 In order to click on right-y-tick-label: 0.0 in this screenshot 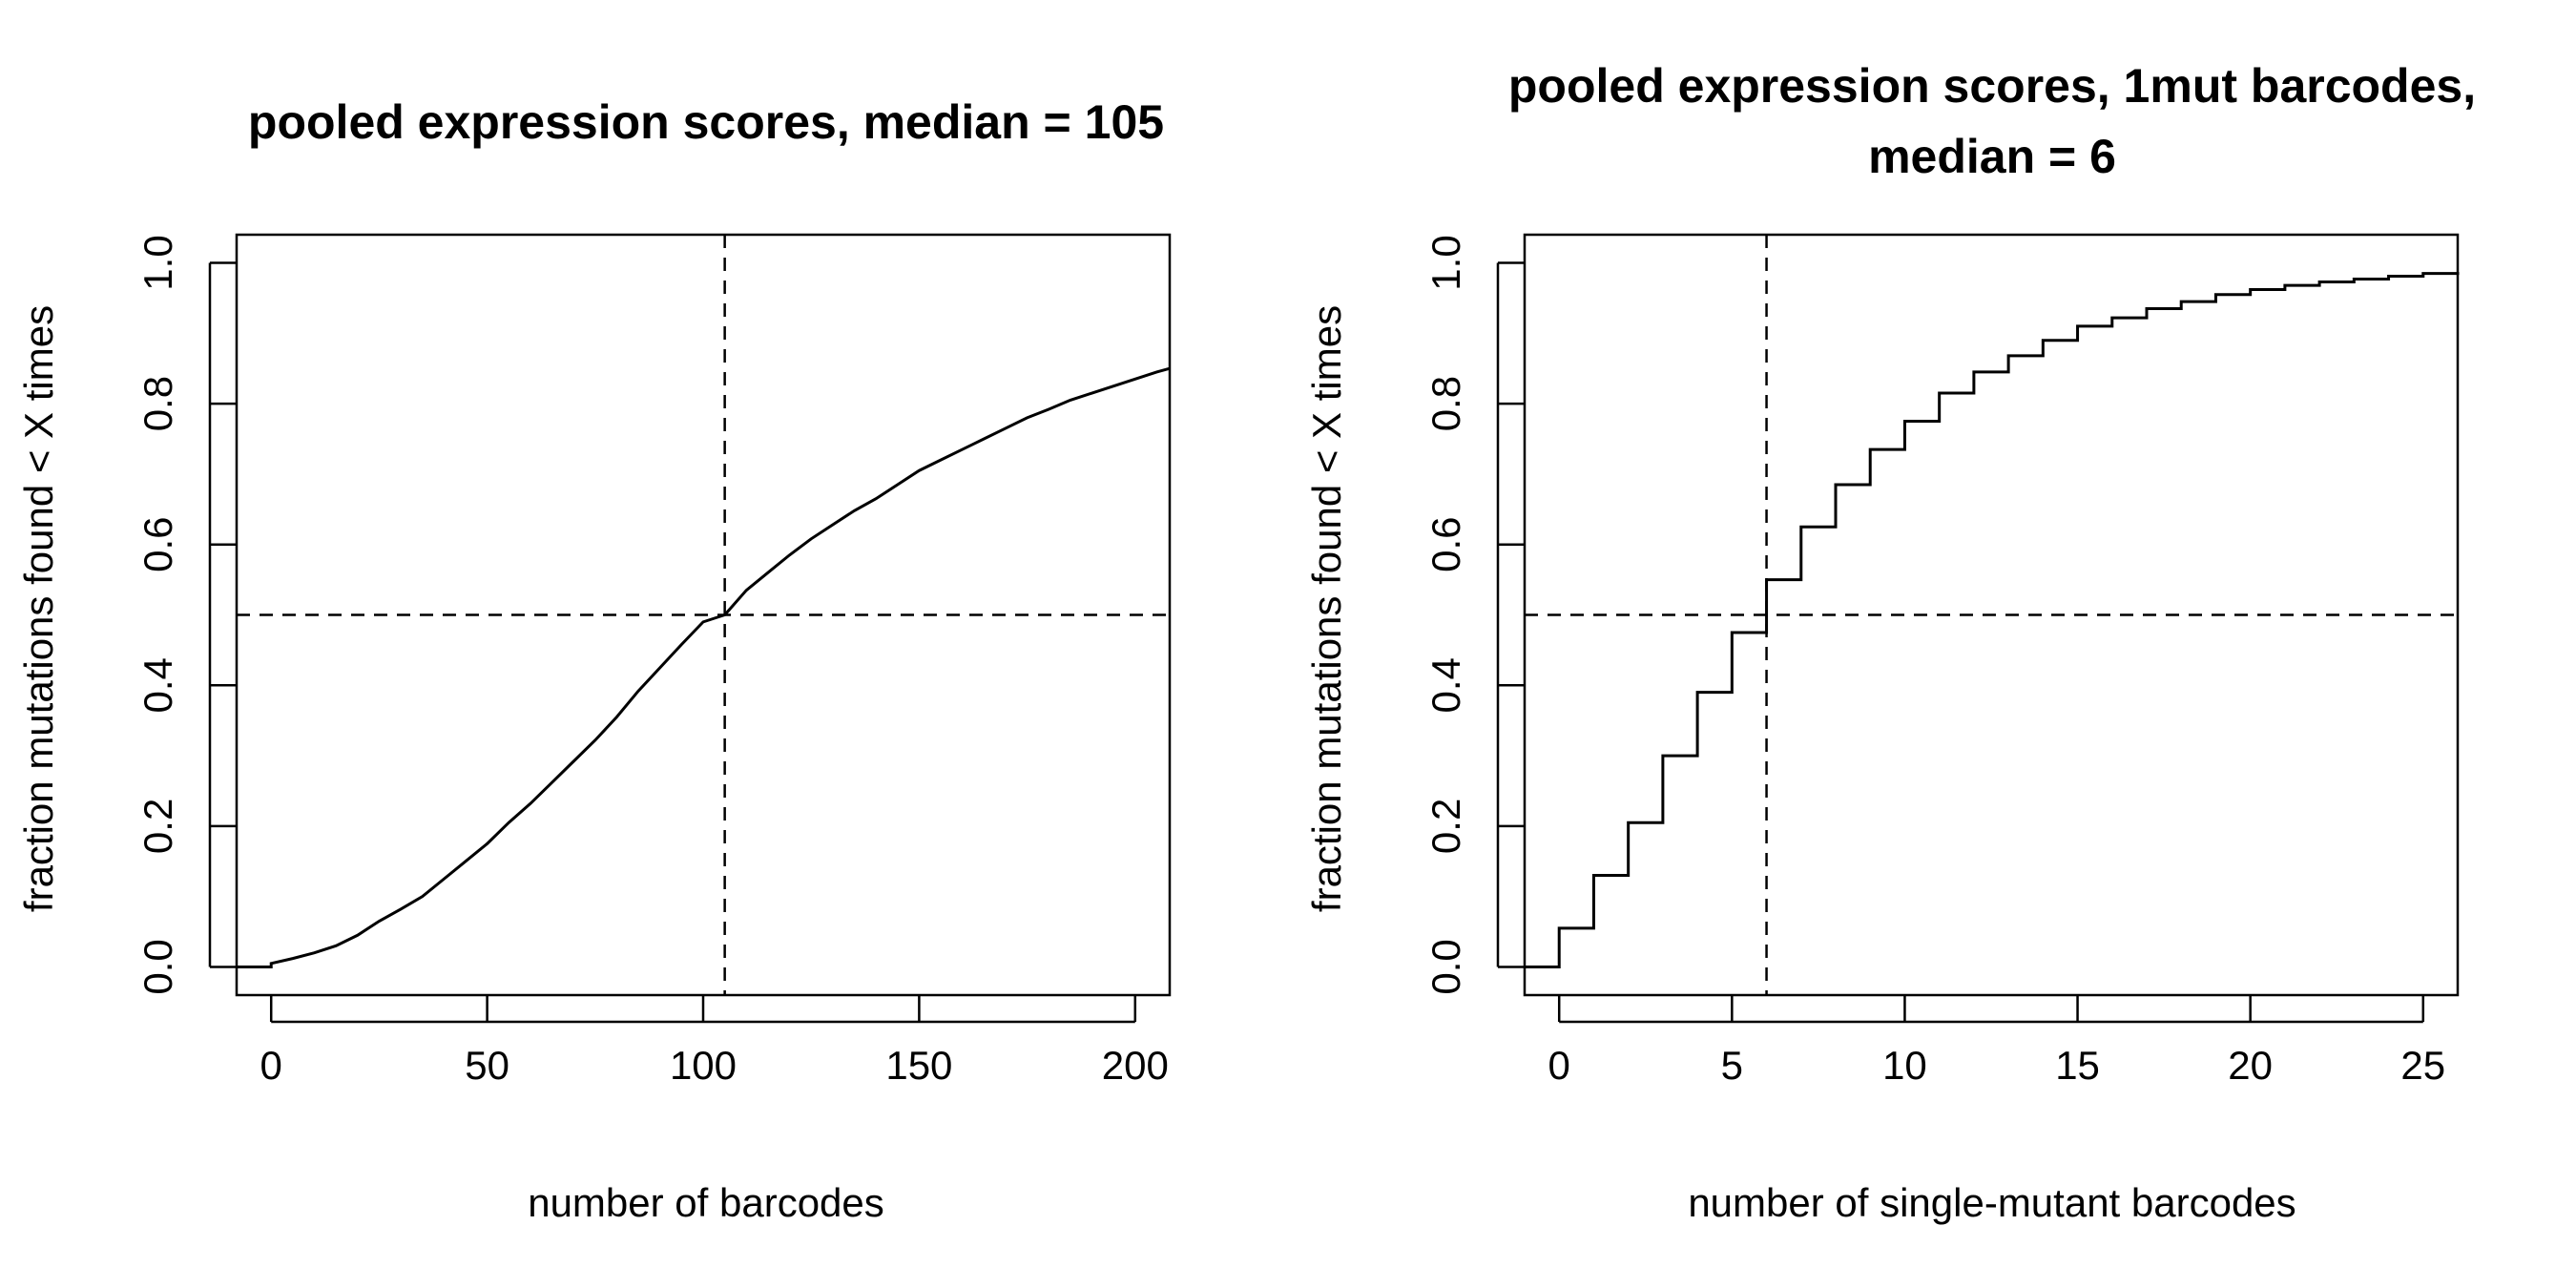, I will do `click(1445, 966)`.